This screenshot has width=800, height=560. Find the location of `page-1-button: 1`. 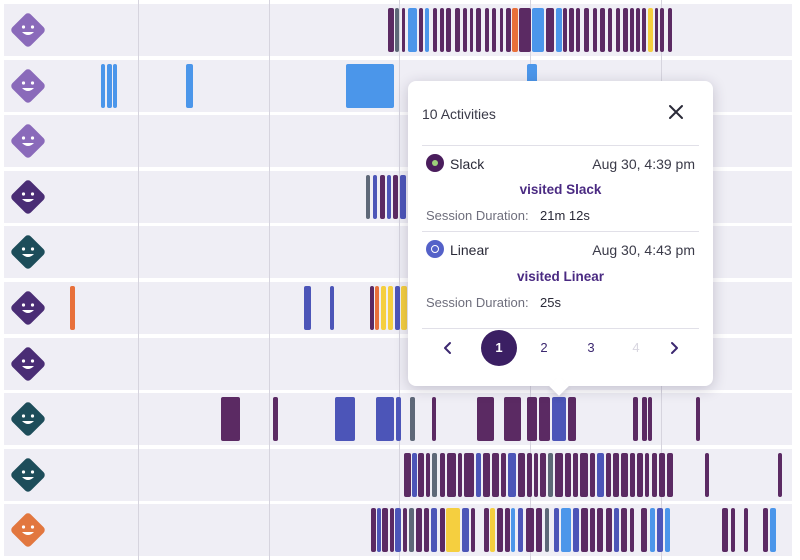

page-1-button: 1 is located at coordinates (499, 348).